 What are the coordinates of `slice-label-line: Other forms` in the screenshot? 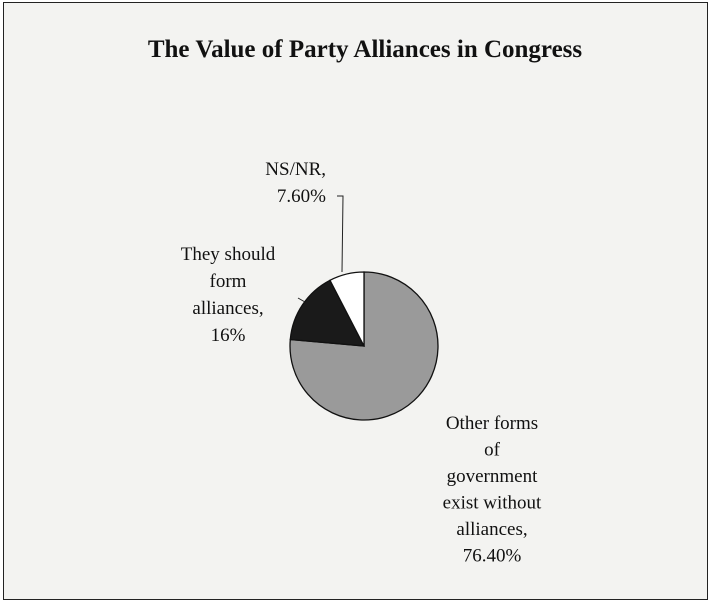 It's located at (492, 423).